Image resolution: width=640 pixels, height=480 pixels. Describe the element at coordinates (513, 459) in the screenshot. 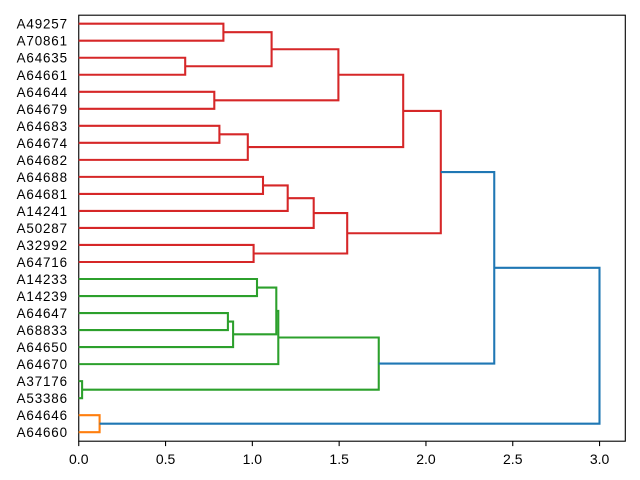

I see `svg-text: 2.5` at that location.